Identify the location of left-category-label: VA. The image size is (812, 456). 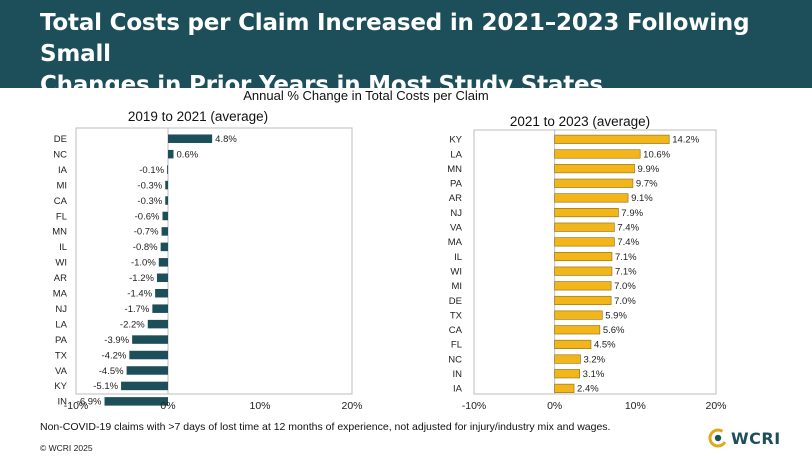
(61, 371).